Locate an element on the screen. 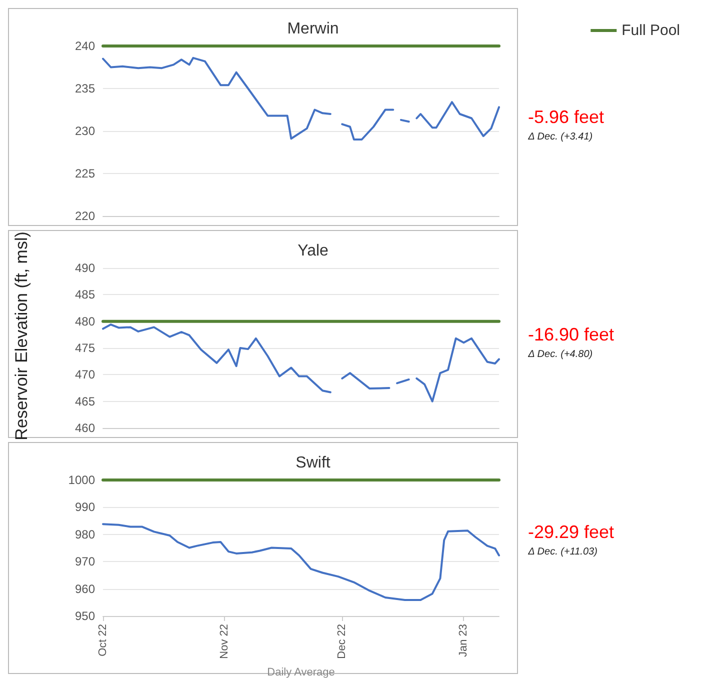  text: Δ Dec. (+3.41) is located at coordinates (560, 136).